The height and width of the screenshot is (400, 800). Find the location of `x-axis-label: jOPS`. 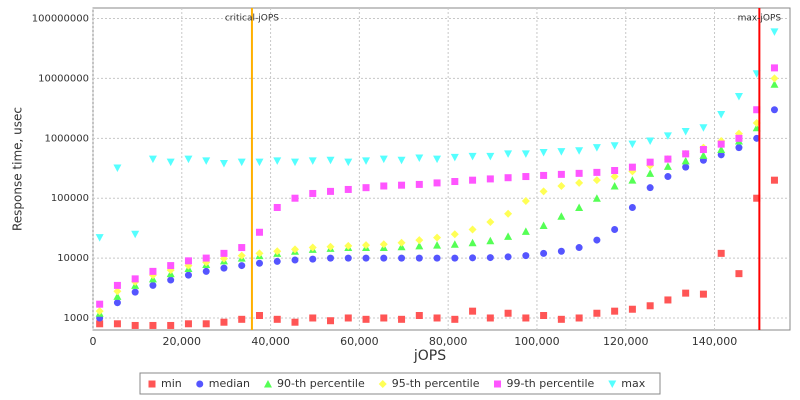

x-axis-label: jOPS is located at coordinates (429, 356).